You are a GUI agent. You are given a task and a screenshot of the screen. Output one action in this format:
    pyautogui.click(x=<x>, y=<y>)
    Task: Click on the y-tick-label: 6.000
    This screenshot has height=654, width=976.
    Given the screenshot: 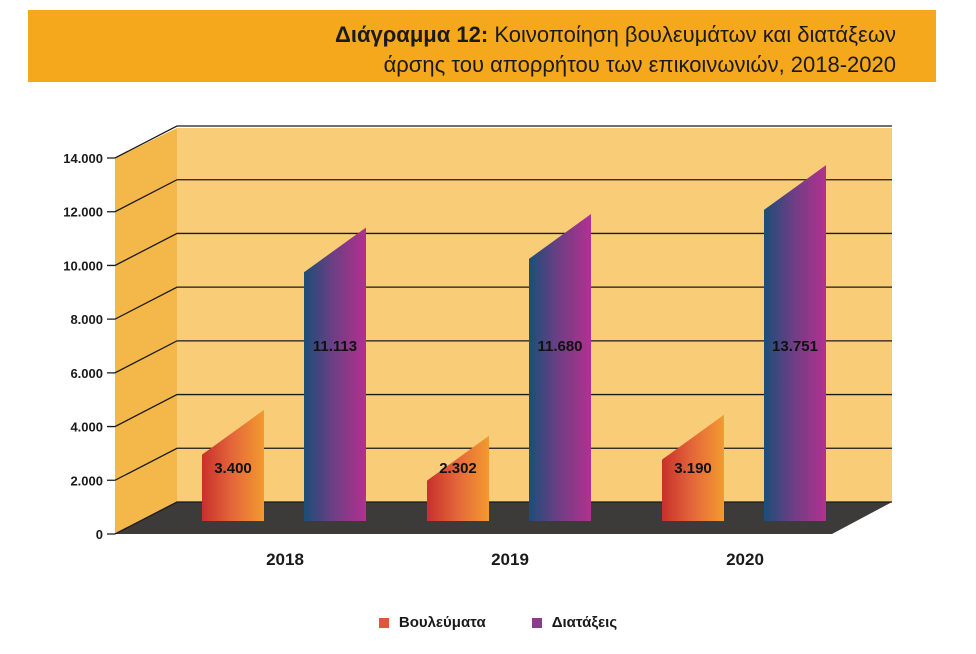 What is the action you would take?
    pyautogui.click(x=86, y=373)
    